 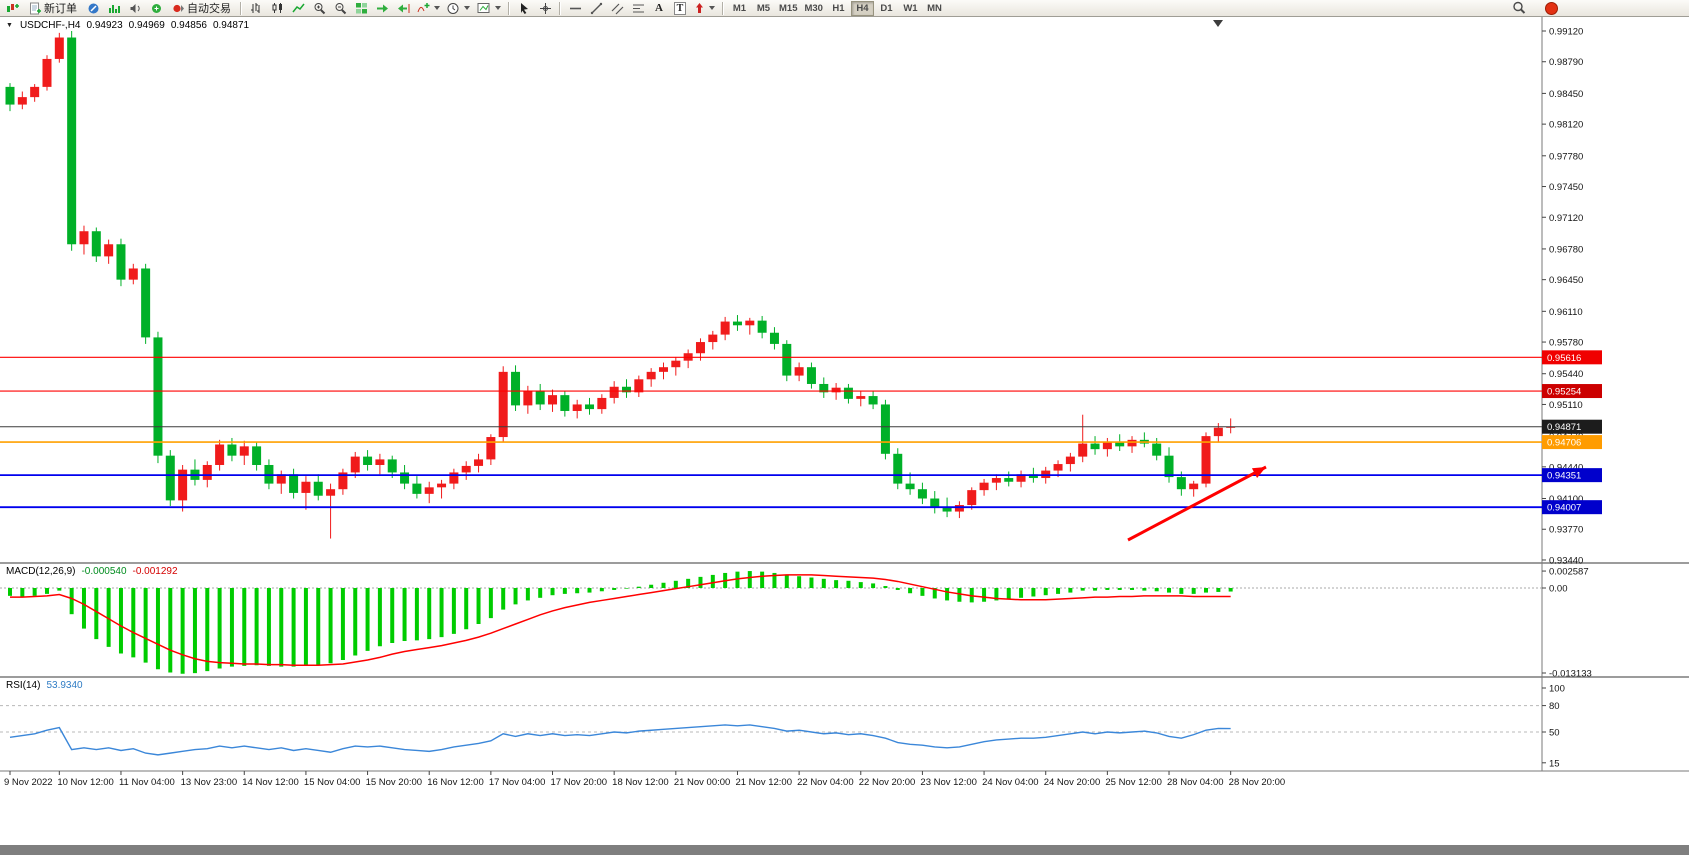 What do you see at coordinates (340, 8) in the screenshot?
I see `zoom-out-button` at bounding box center [340, 8].